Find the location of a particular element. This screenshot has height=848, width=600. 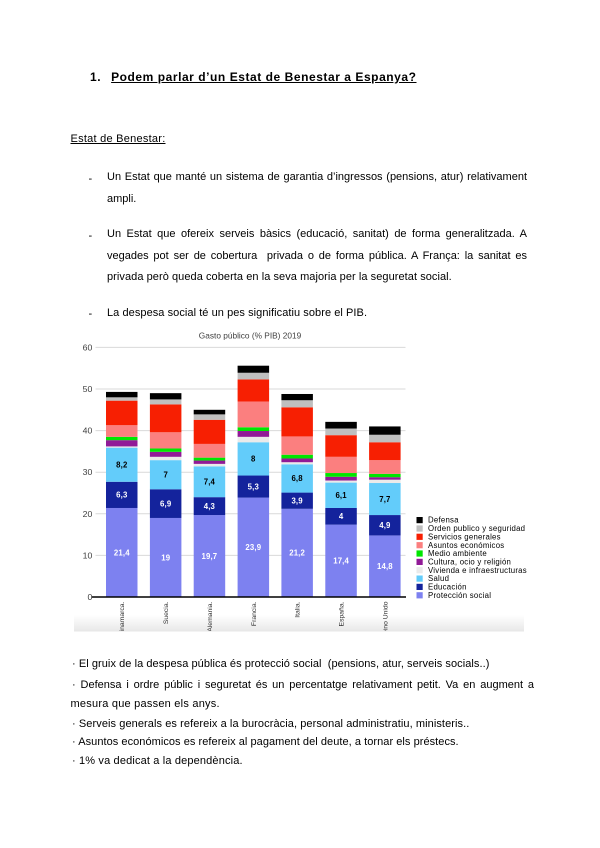

svg-text: 7,4 is located at coordinates (210, 482).